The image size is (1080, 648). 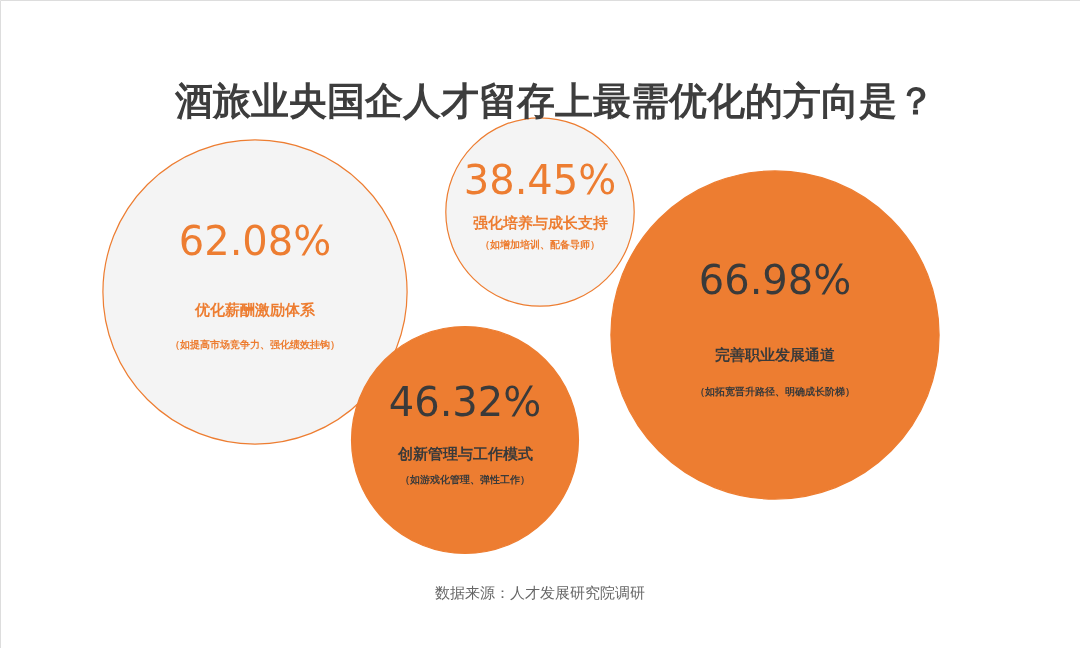 What do you see at coordinates (255, 345) in the screenshot?
I see `text: （如提高市场竞争力、强化绩效挂钩）` at bounding box center [255, 345].